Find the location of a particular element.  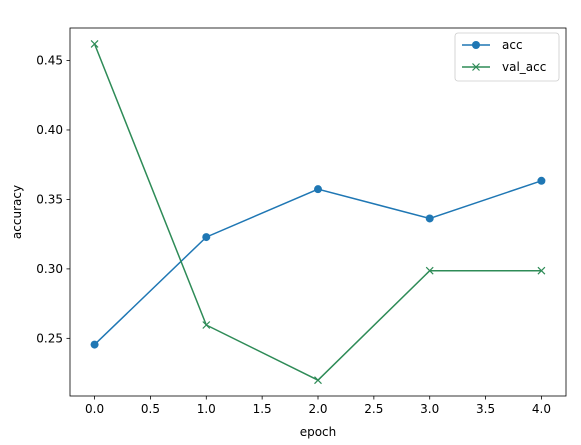

legend-label-val_acc: val_acc is located at coordinates (524, 67).